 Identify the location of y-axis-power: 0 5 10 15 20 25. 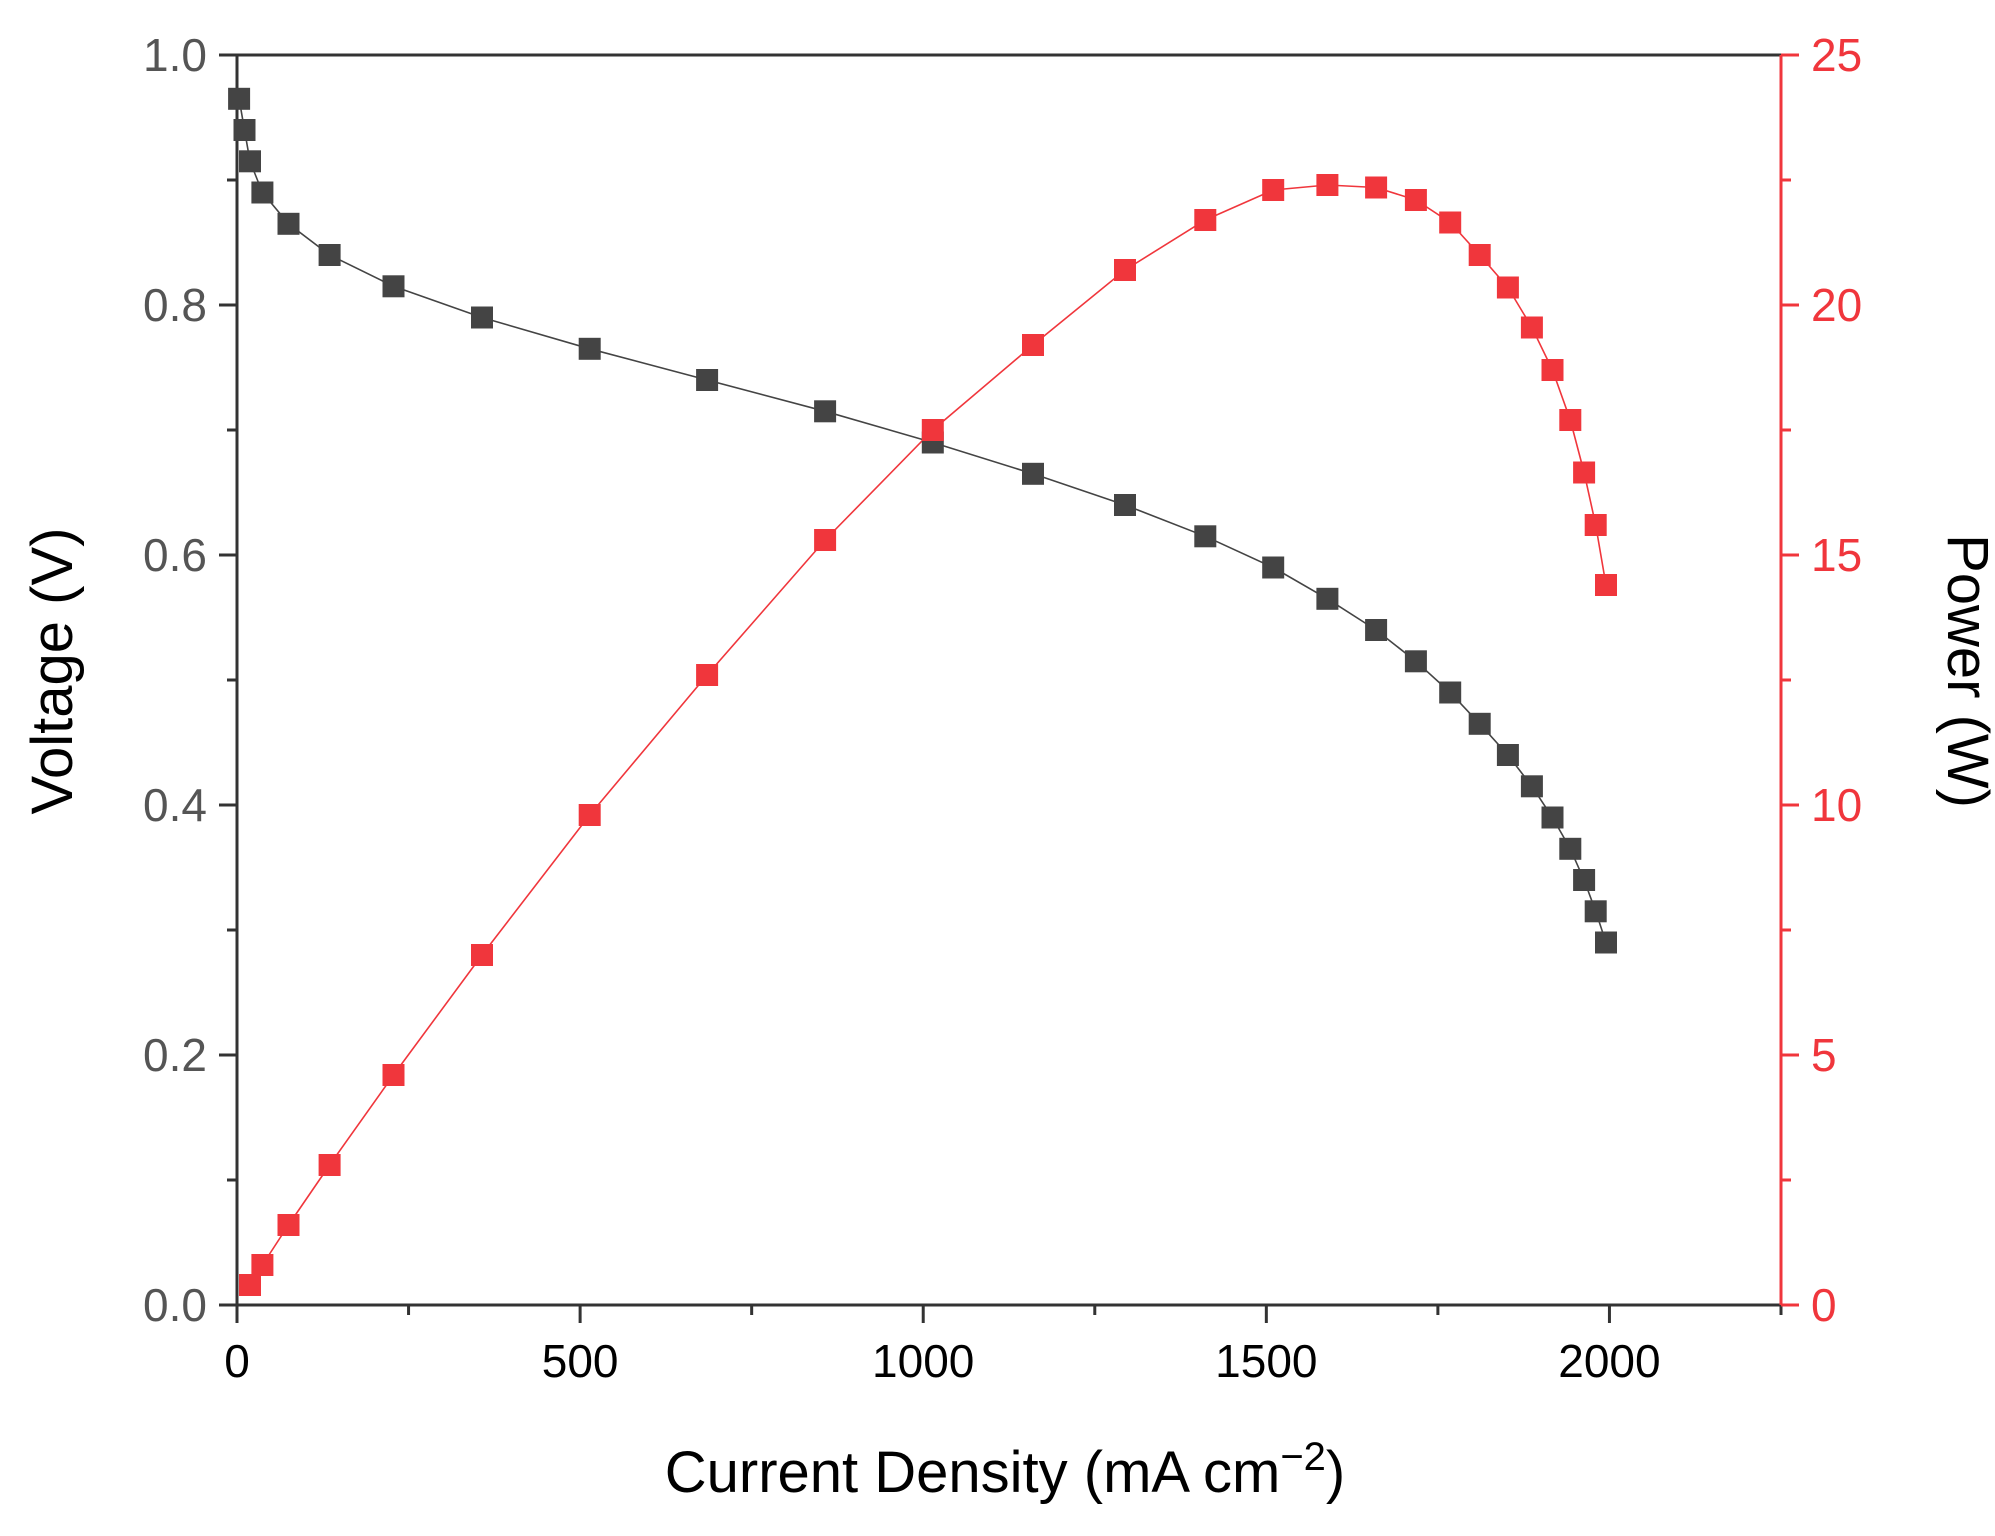
(1821, 680).